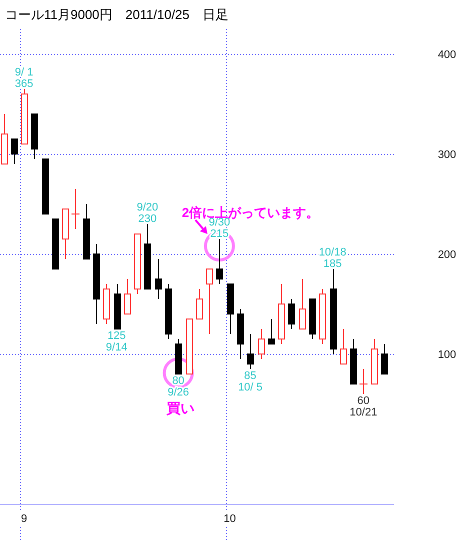 This screenshot has width=458, height=542. What do you see at coordinates (250, 388) in the screenshot?
I see `annotation: 10/ 5` at bounding box center [250, 388].